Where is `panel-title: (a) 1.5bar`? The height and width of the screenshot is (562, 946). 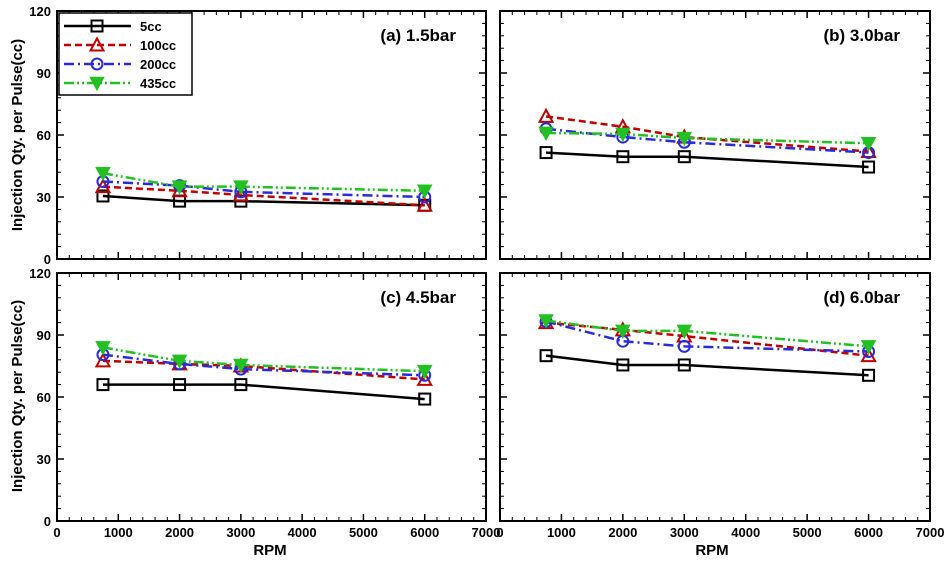 panel-title: (a) 1.5bar is located at coordinates (418, 35).